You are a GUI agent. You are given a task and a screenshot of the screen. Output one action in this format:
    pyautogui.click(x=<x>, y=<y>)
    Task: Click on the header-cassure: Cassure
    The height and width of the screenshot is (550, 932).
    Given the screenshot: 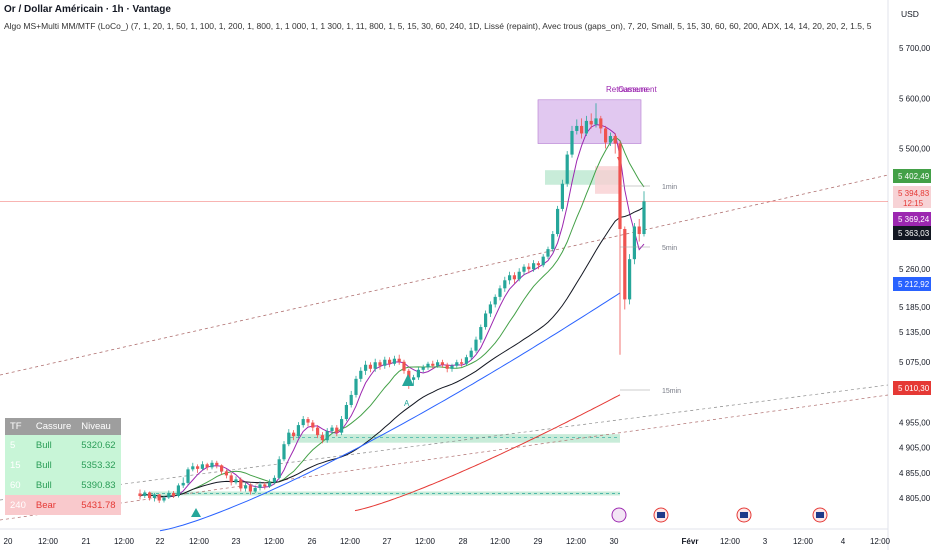 What is the action you would take?
    pyautogui.click(x=53, y=426)
    